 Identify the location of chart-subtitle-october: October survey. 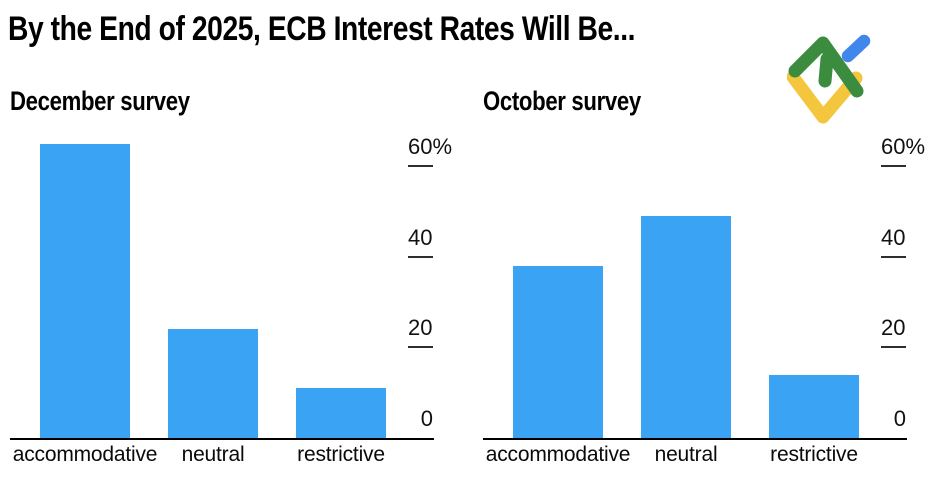
(562, 101).